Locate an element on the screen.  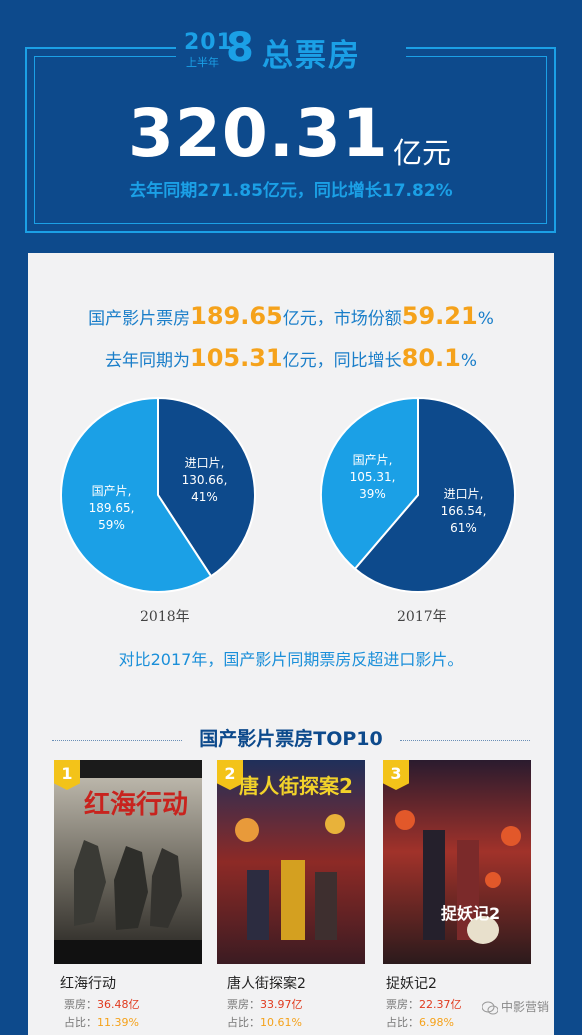
movie-poster-1: 1 红海行动 is located at coordinates (128, 862).